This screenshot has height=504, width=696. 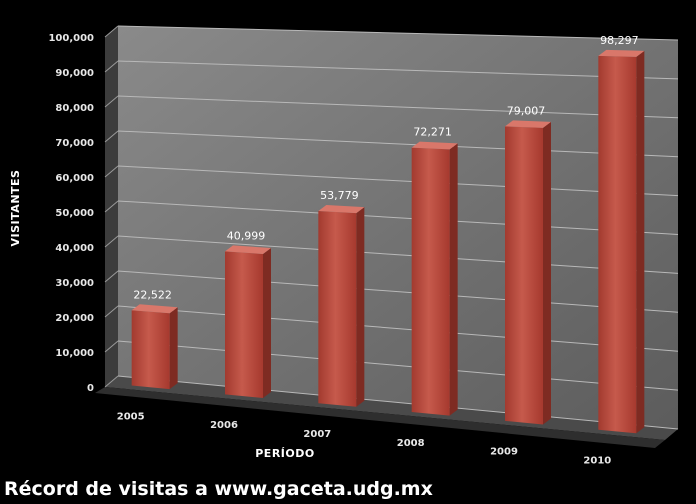 What do you see at coordinates (74, 178) in the screenshot?
I see `y-tick-label: 60,000` at bounding box center [74, 178].